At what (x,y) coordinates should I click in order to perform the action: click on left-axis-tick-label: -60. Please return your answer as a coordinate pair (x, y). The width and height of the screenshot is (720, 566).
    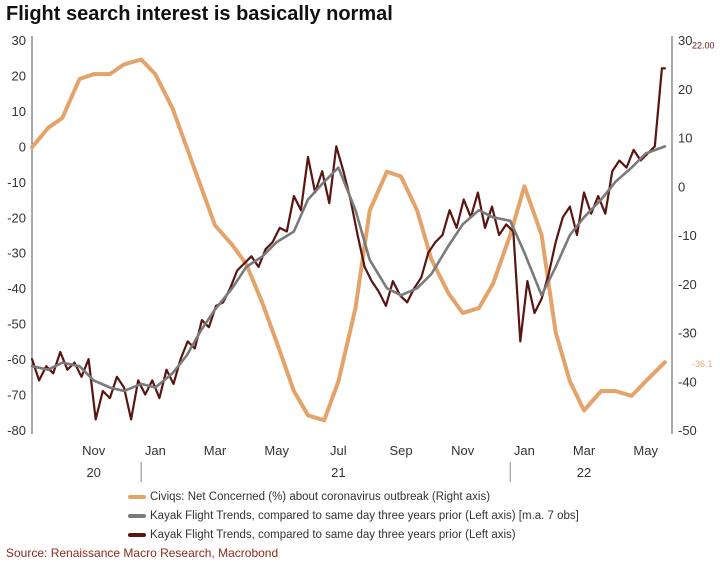
    Looking at the image, I should click on (16, 359).